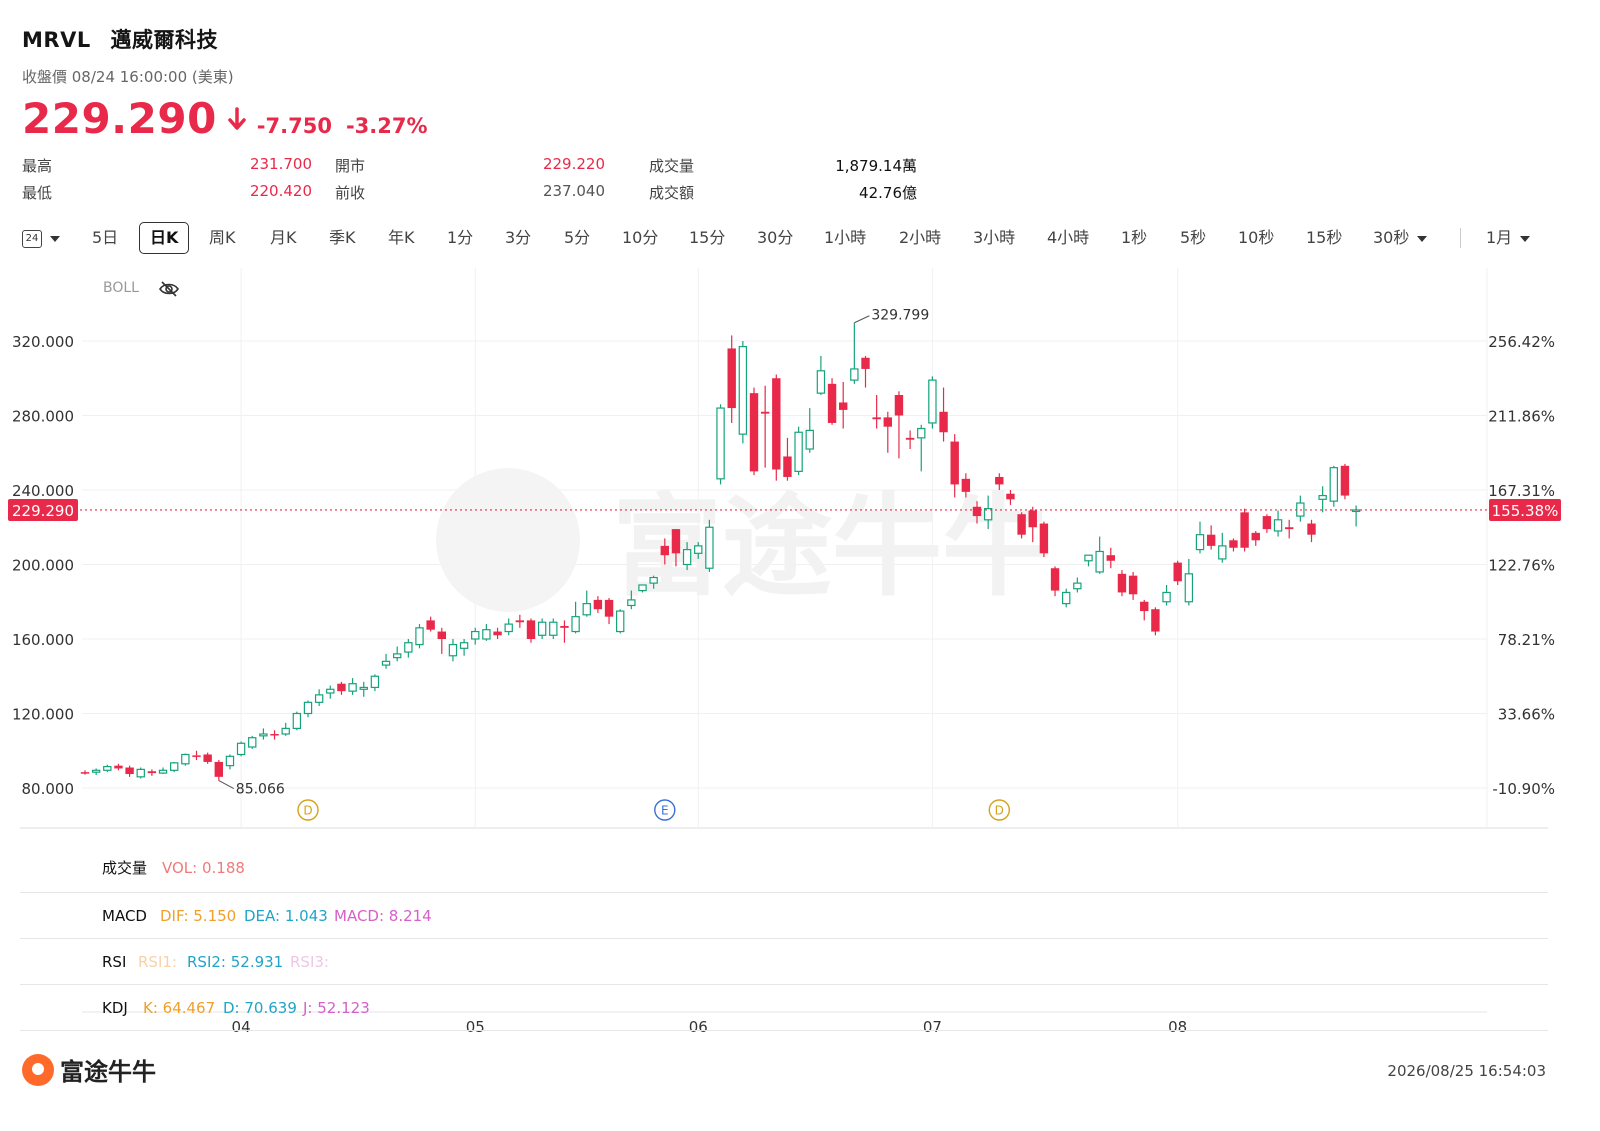  What do you see at coordinates (283, 237) in the screenshot?
I see `tab-monthly-k: 月K` at bounding box center [283, 237].